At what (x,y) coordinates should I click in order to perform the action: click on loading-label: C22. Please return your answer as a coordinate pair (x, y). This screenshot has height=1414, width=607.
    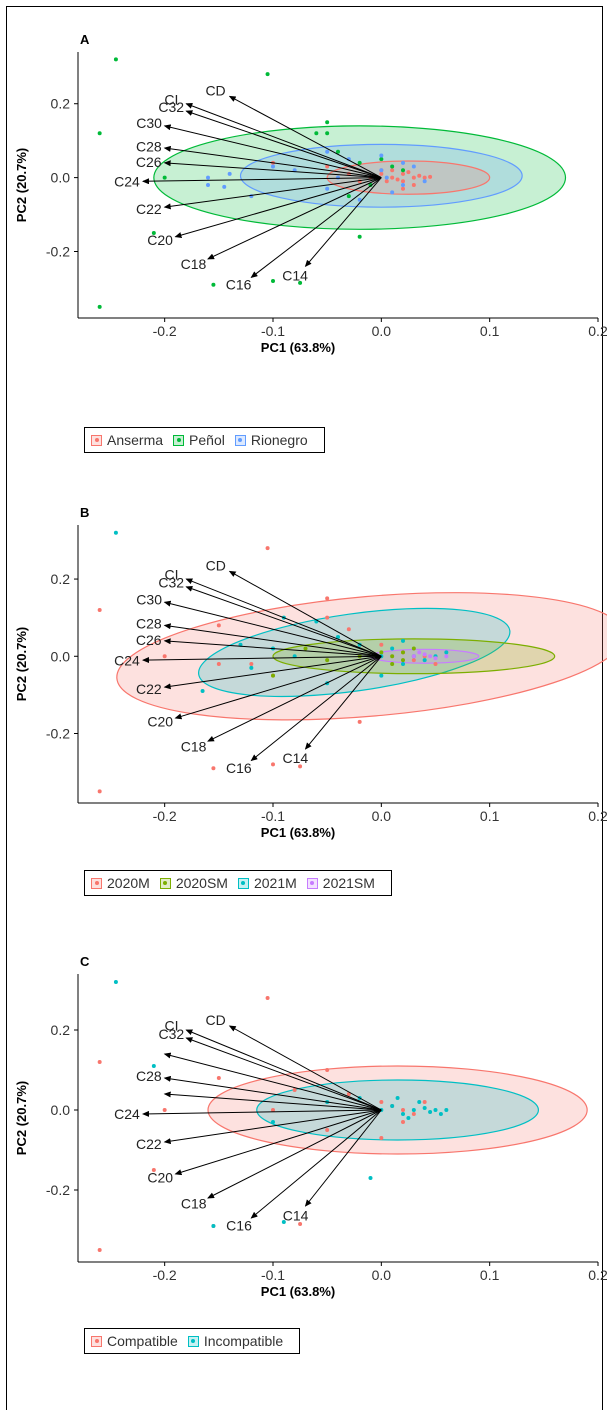
    Looking at the image, I should click on (149, 689).